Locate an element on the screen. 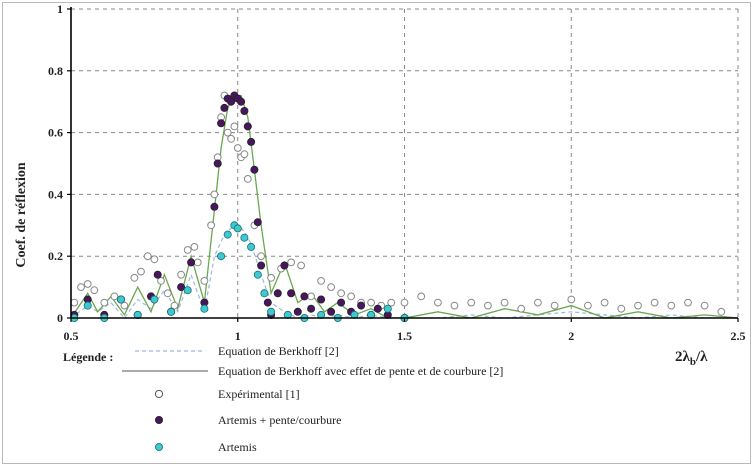 Image resolution: width=755 pixels, height=468 pixels. y-axis-label: Coef. de réflexion is located at coordinates (21, 215).